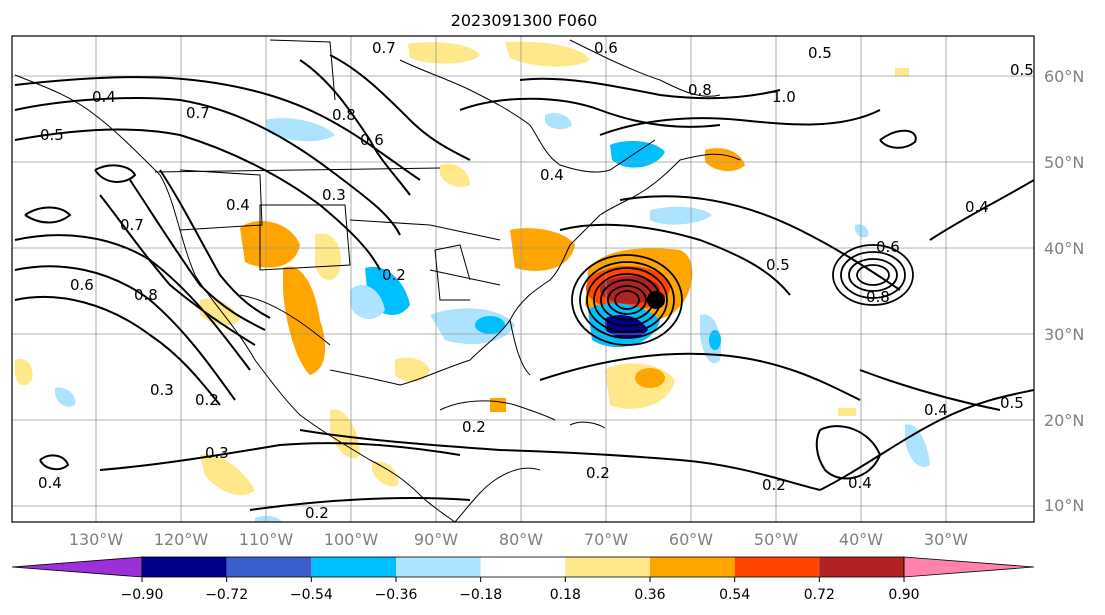  Describe the element at coordinates (430, 352) in the screenshot. I see `coastline-gulf` at that location.